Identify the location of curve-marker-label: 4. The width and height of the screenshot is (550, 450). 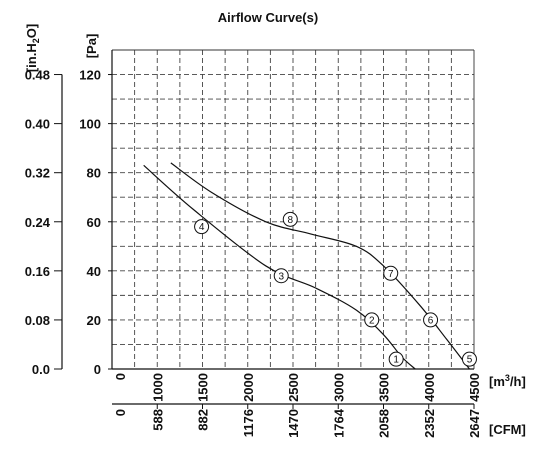
(202, 227).